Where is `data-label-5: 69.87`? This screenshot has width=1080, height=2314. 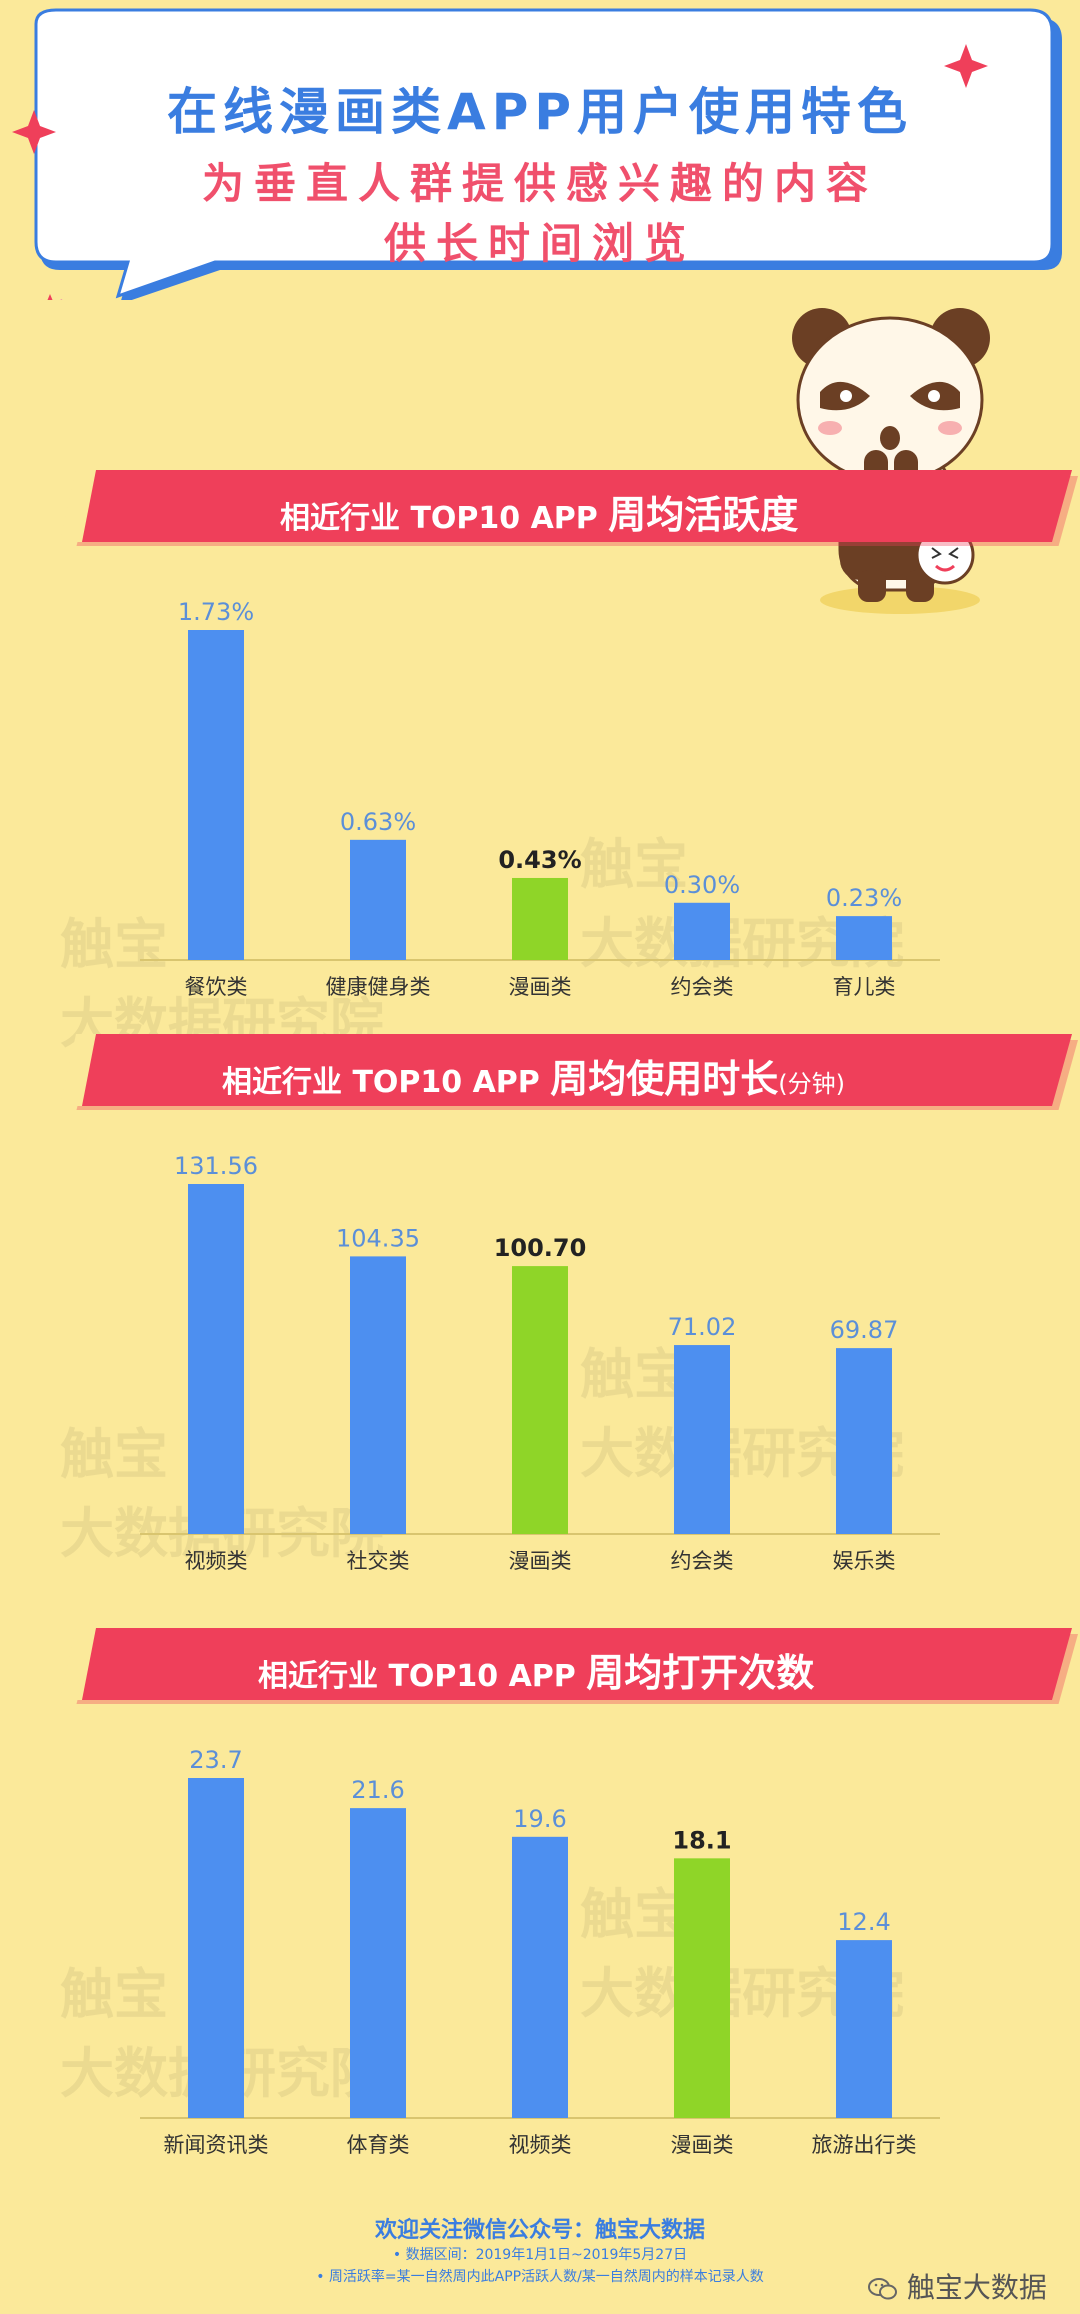 data-label-5: 69.87 is located at coordinates (864, 1330).